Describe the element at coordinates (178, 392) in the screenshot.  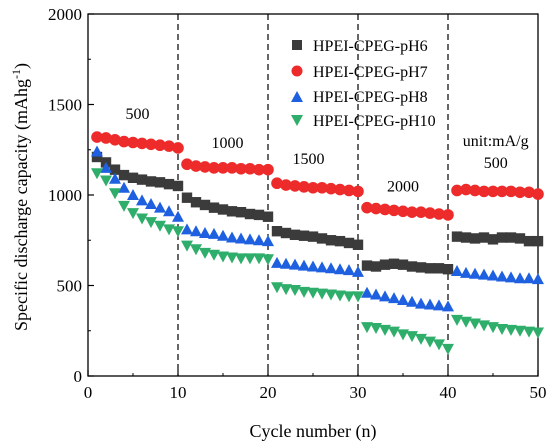
I see `x-tick-label: 10` at that location.